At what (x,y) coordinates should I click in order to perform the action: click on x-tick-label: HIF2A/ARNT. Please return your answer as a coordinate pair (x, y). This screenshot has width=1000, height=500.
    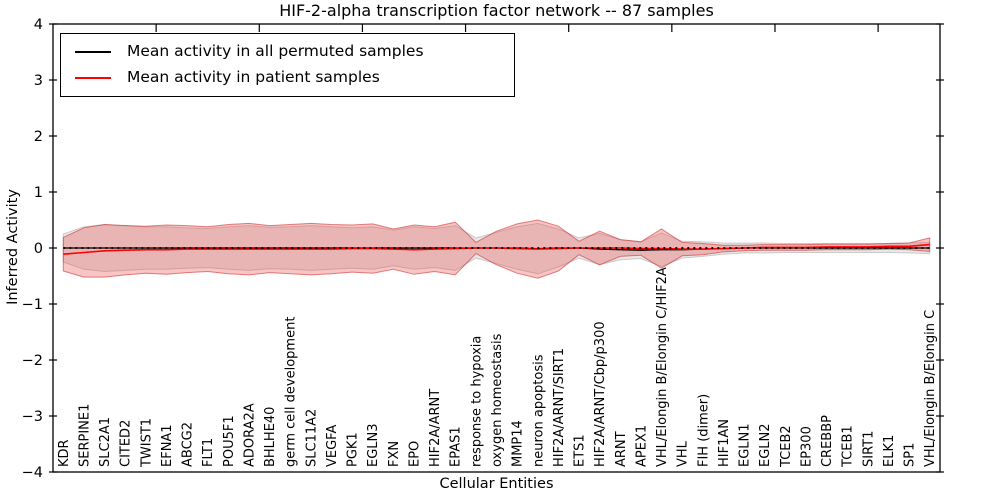
    Looking at the image, I should click on (435, 428).